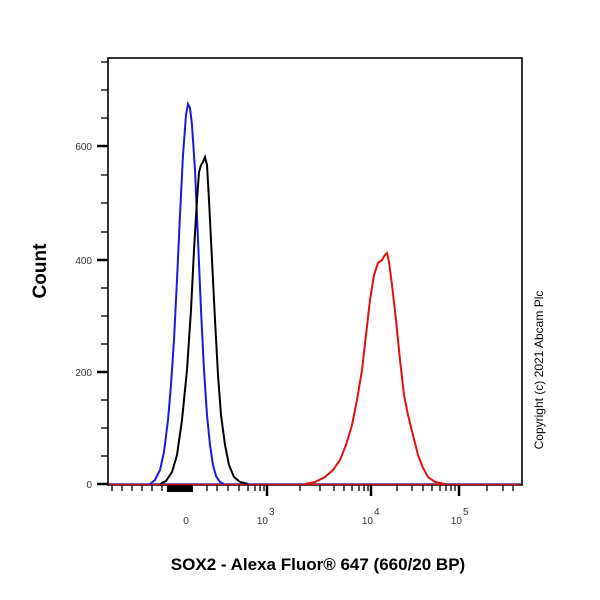  Describe the element at coordinates (40, 271) in the screenshot. I see `y-axis-title: Count` at that location.